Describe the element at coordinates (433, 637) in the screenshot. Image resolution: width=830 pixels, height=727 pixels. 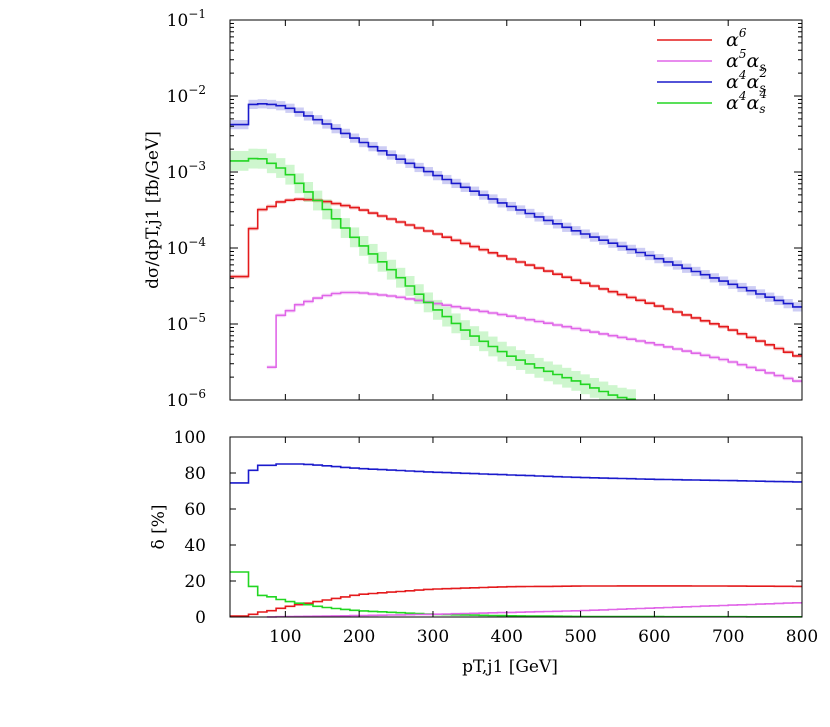
I see `xtick-label: 300` at that location.